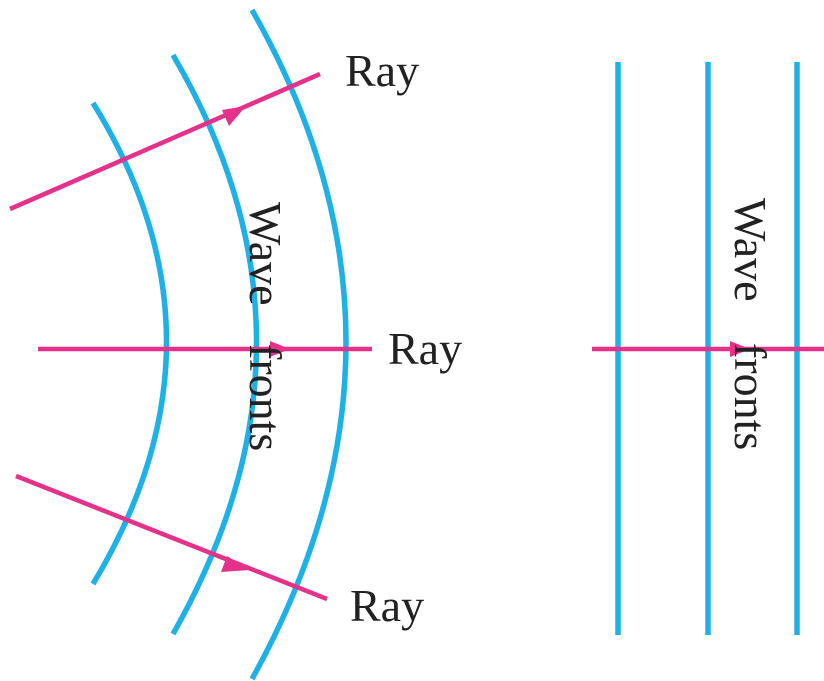 The image size is (824, 681). I want to click on ray-line-bottom, so click(171, 537).